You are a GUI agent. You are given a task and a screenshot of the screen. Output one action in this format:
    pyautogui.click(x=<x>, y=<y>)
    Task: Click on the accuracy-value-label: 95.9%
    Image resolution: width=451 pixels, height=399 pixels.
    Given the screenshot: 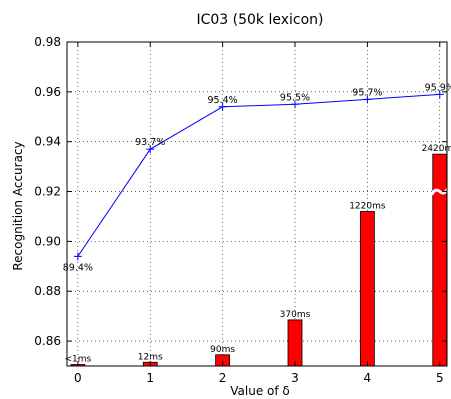 What is the action you would take?
    pyautogui.click(x=438, y=87)
    